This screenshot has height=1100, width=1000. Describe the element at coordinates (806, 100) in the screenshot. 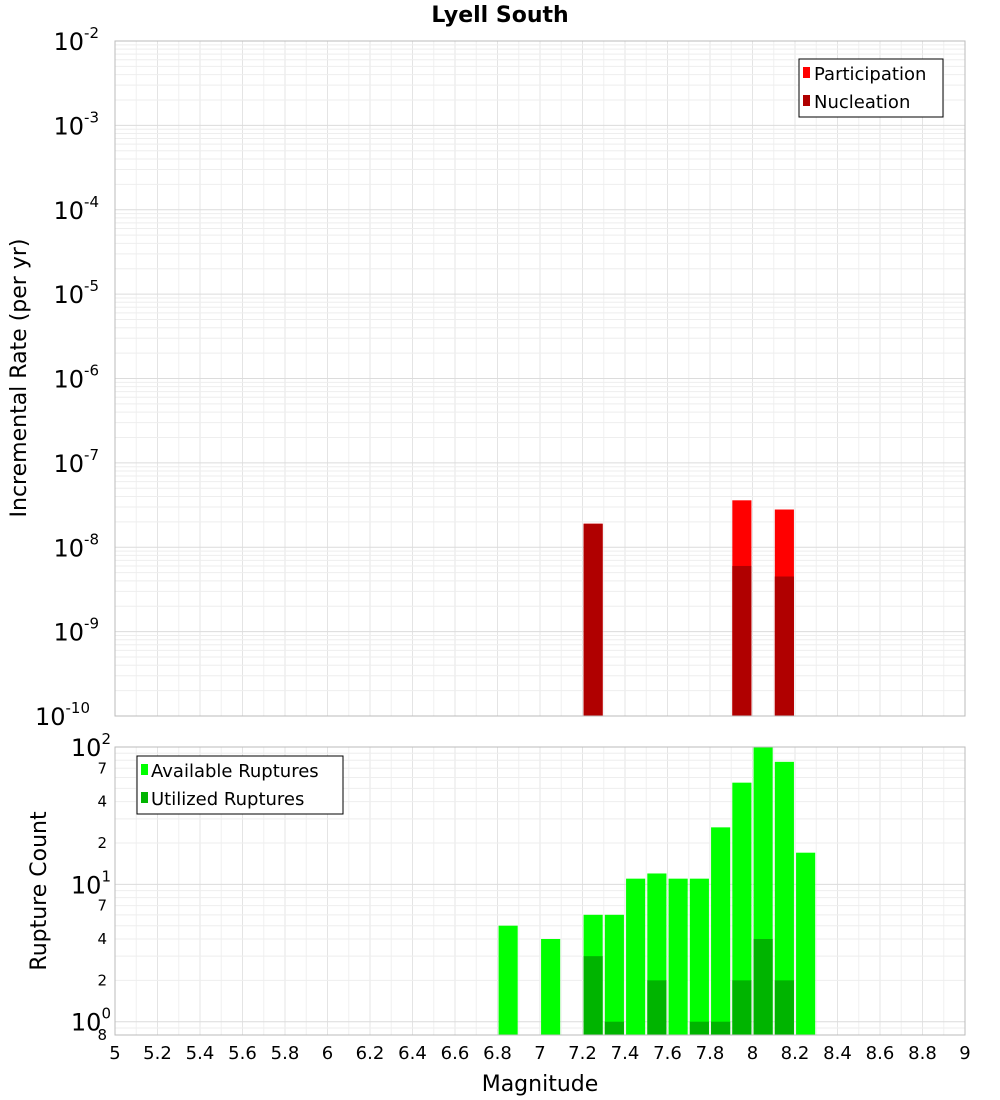

I see `legend-swatch-nucleation` at that location.